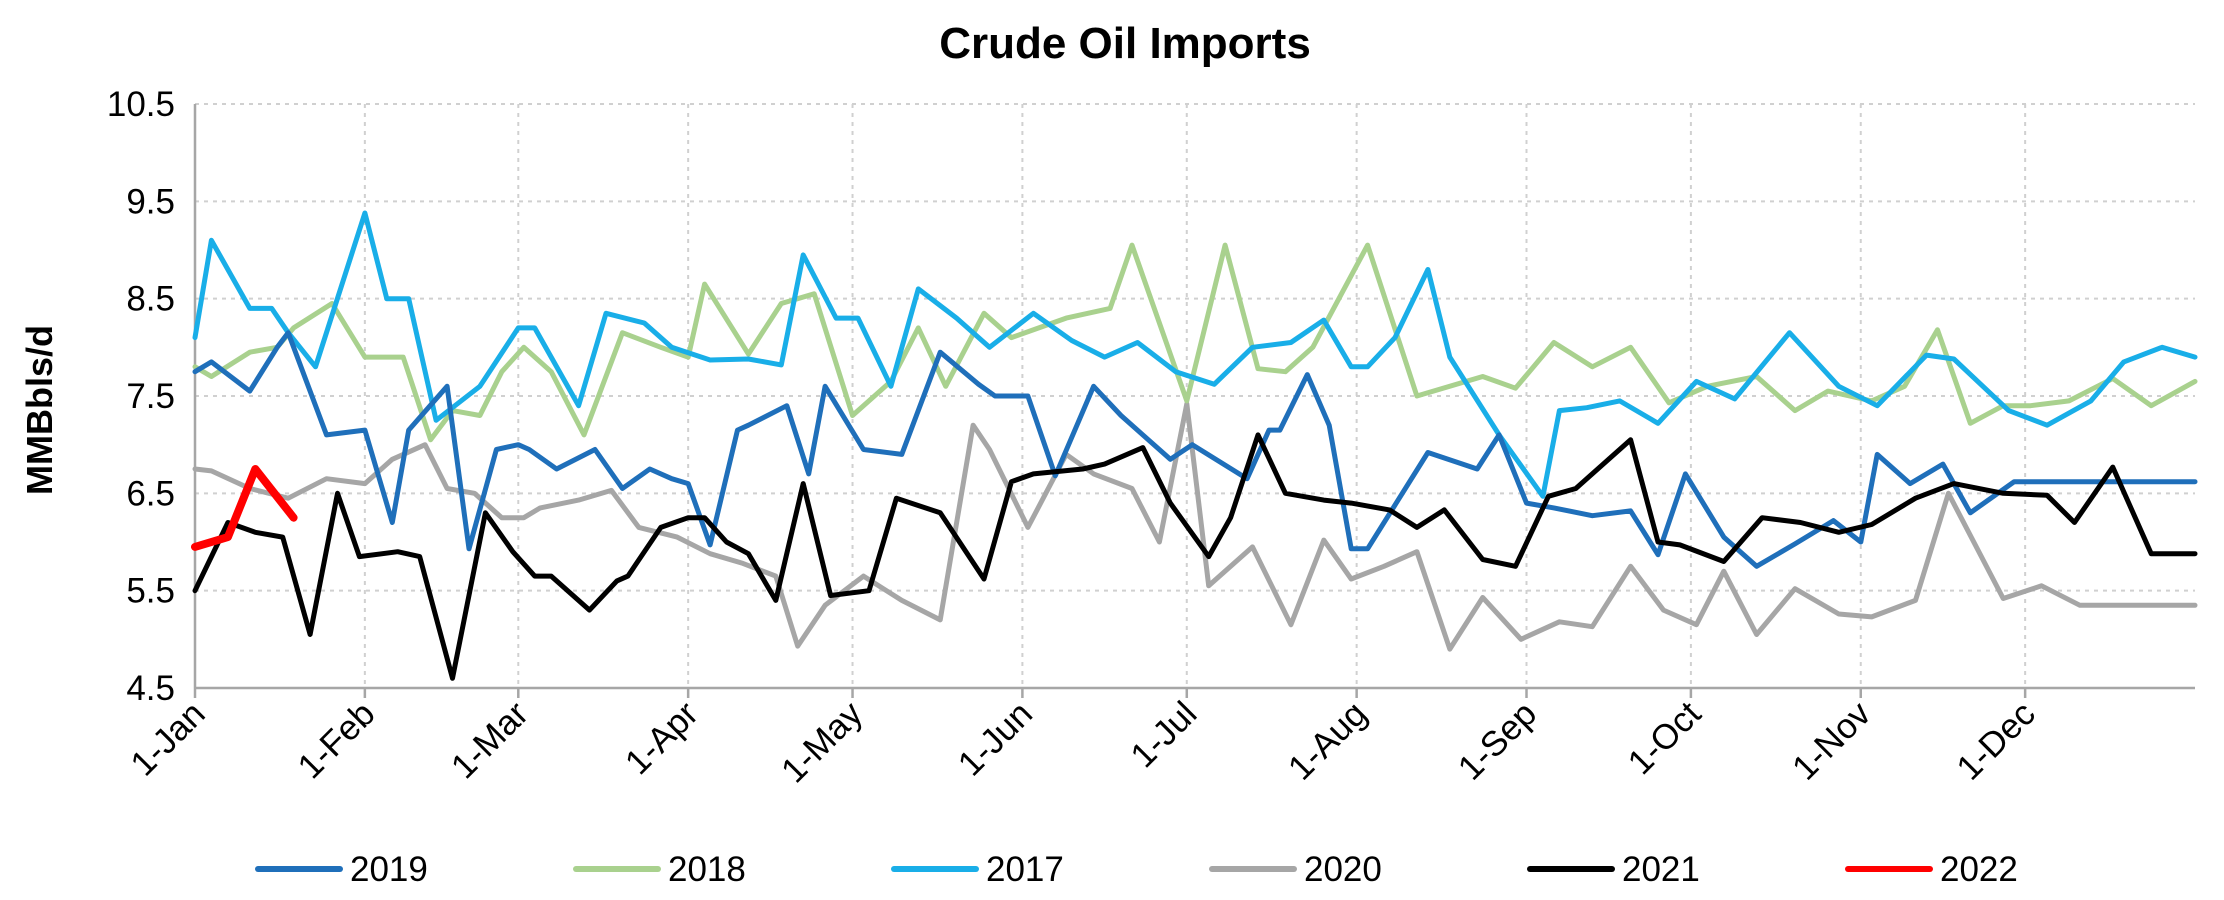 The image size is (2224, 900). What do you see at coordinates (150, 688) in the screenshot?
I see `y-tick-label: 4.5` at bounding box center [150, 688].